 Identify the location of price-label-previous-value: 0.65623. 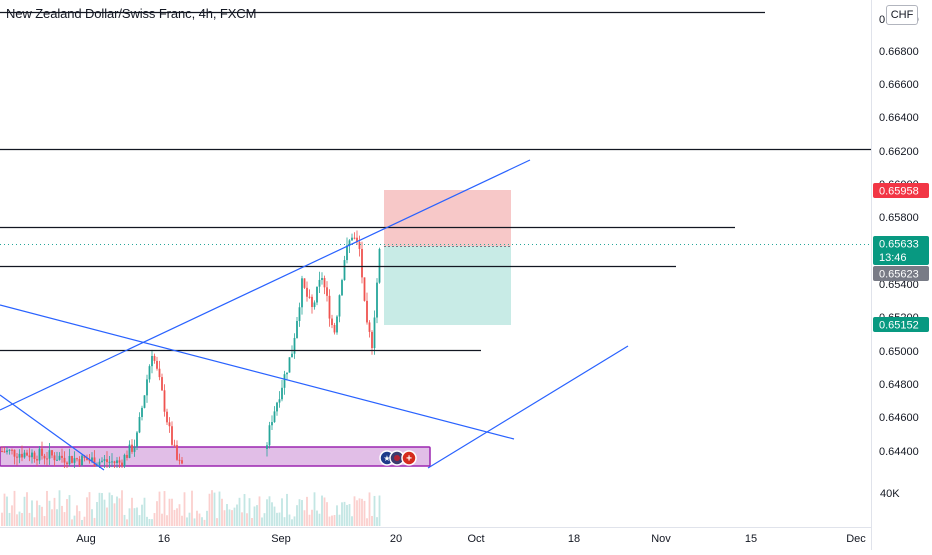
(899, 275).